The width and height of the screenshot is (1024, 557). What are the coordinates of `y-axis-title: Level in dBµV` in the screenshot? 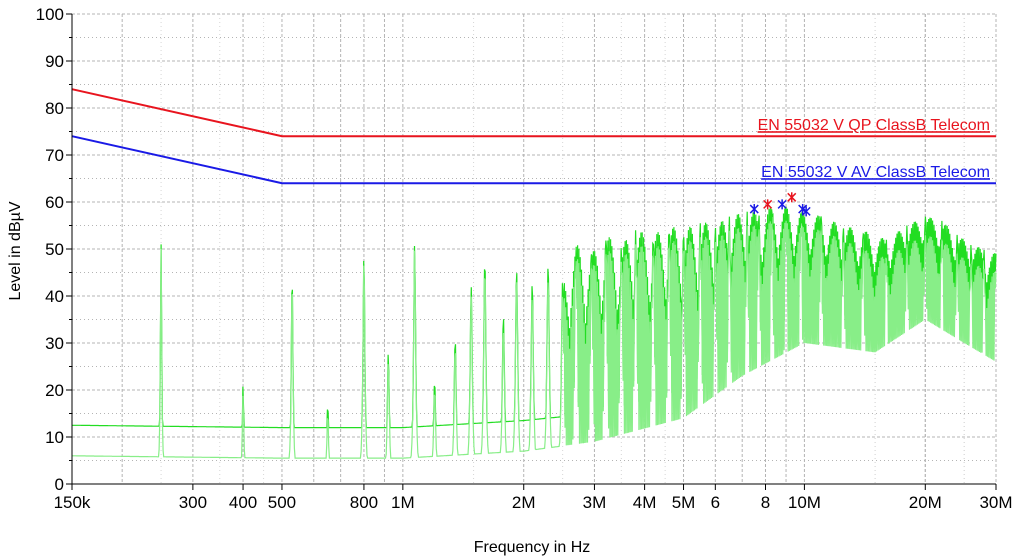 It's located at (15, 250).